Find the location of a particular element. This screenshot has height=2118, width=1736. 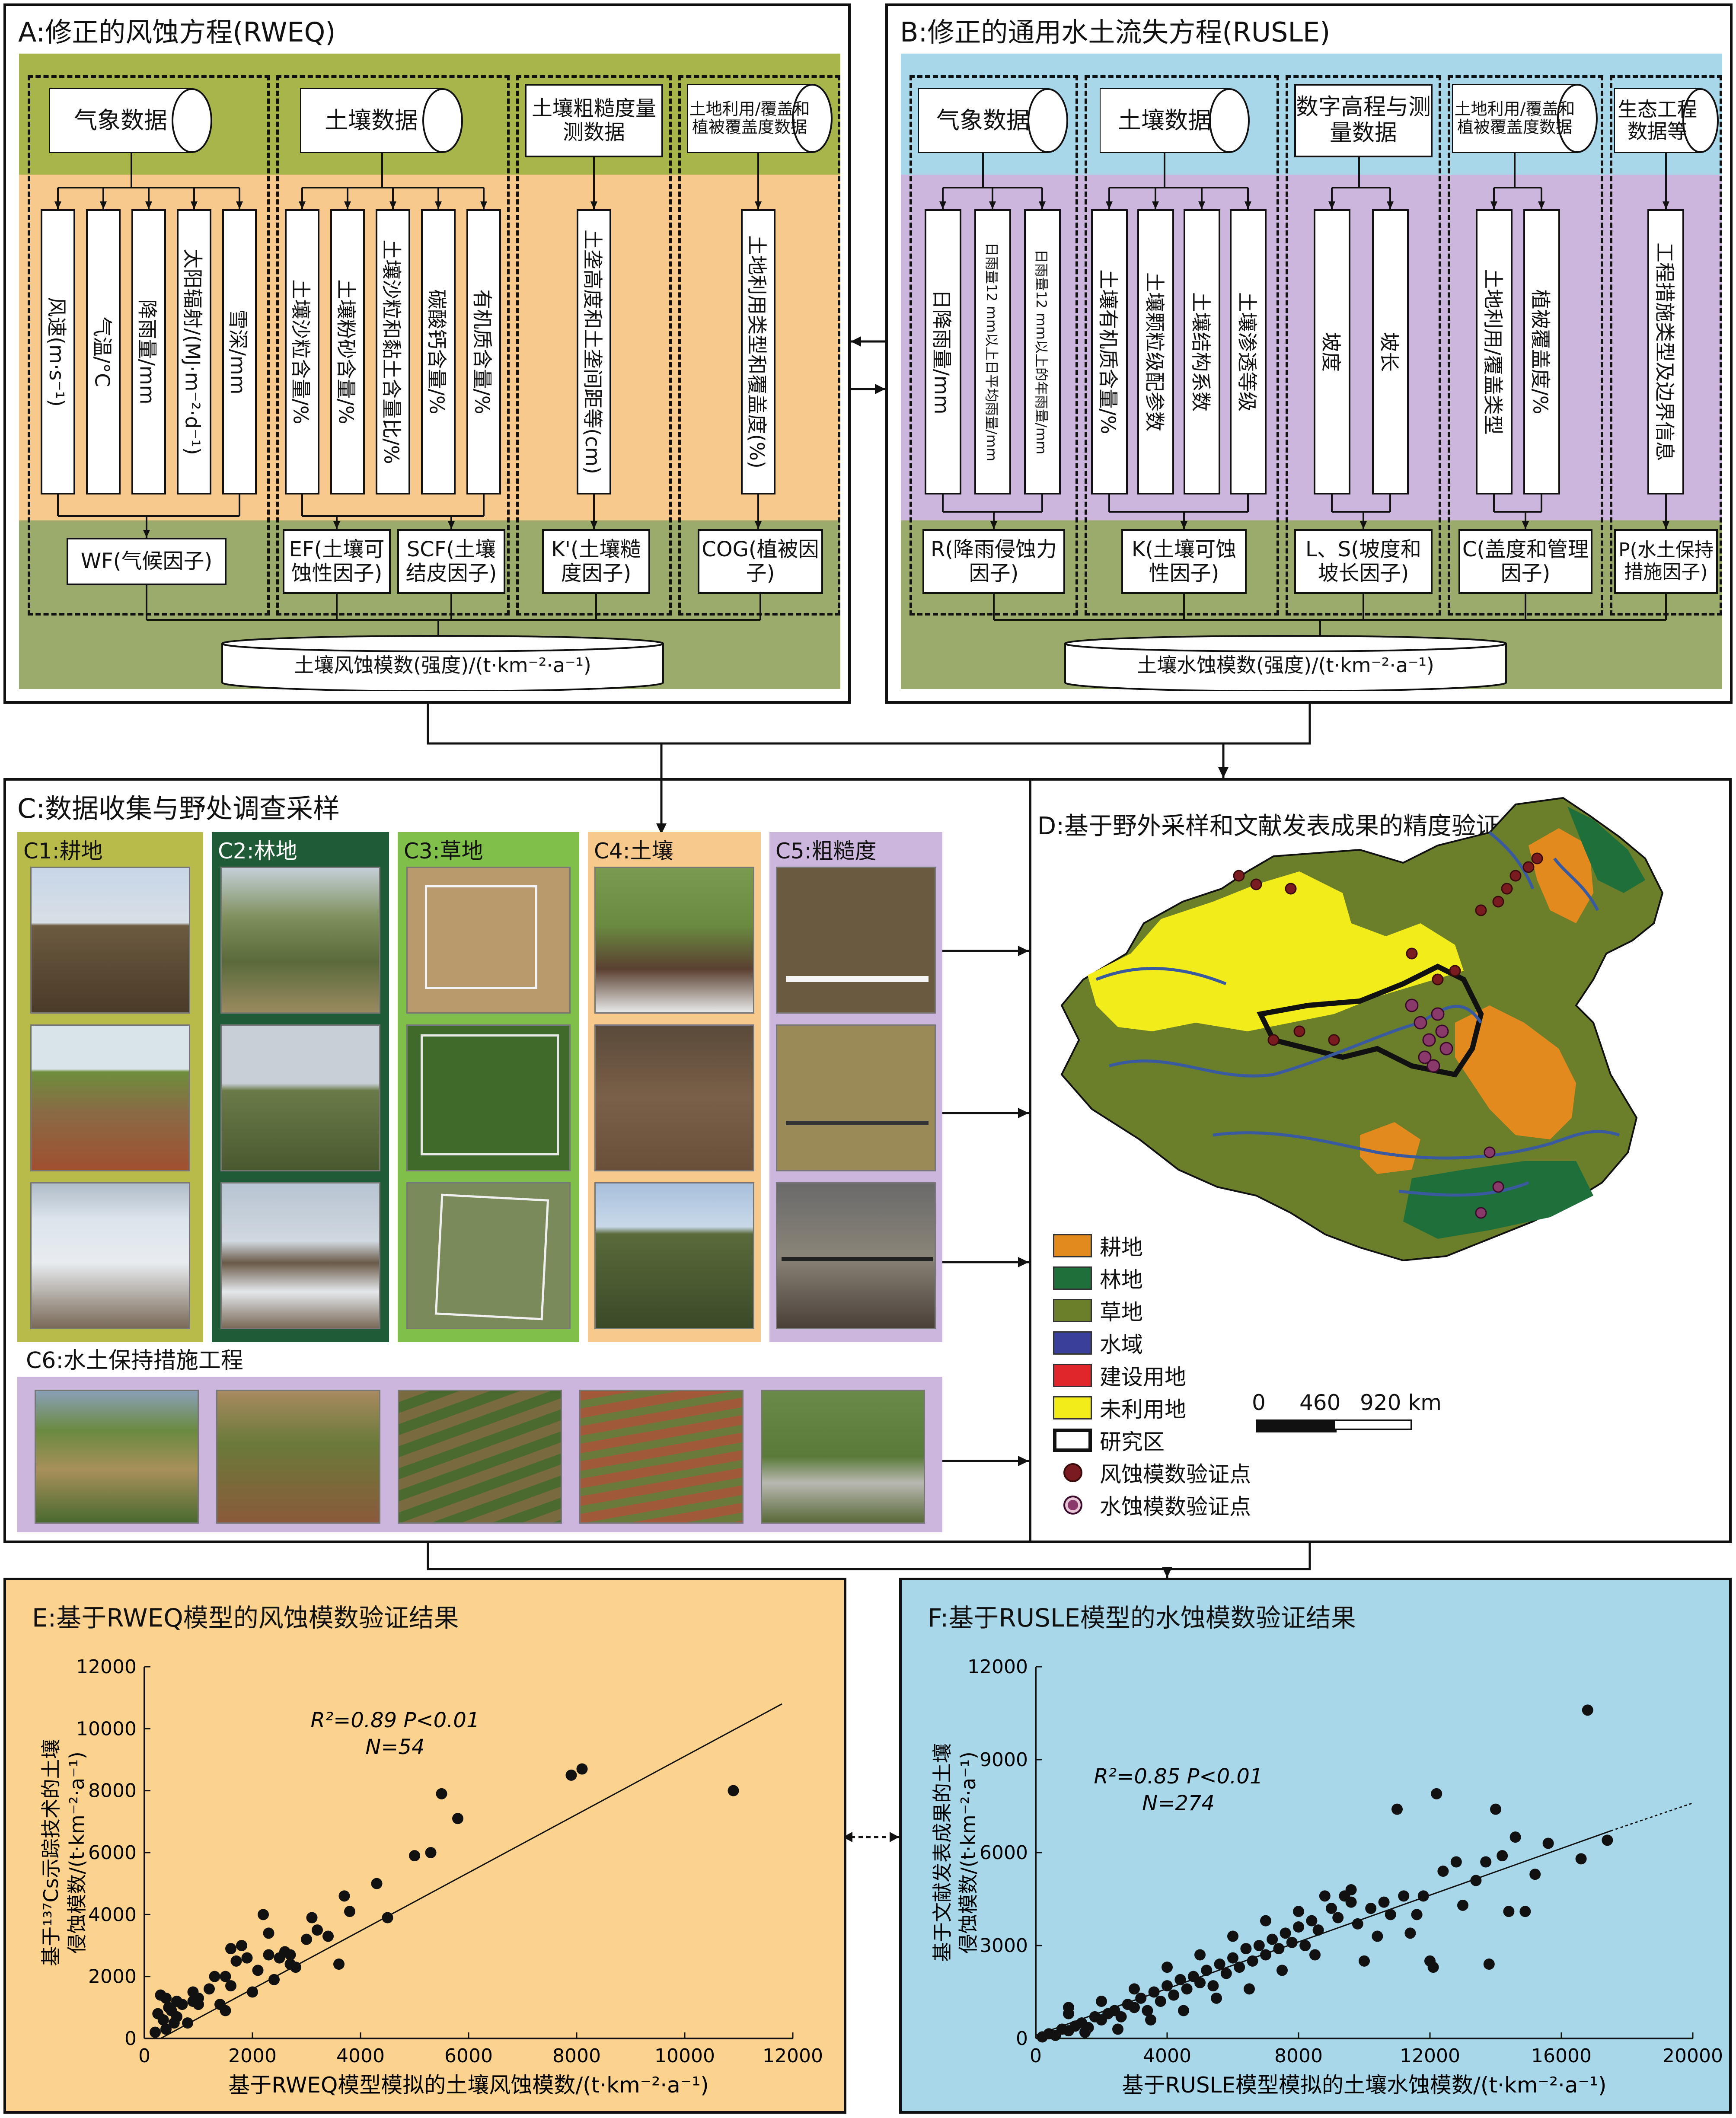

x-axis-label: 基于RWEQ模型模拟的土壤风蚀模数/(t·km⁻²·a⁻¹) is located at coordinates (468, 2085).